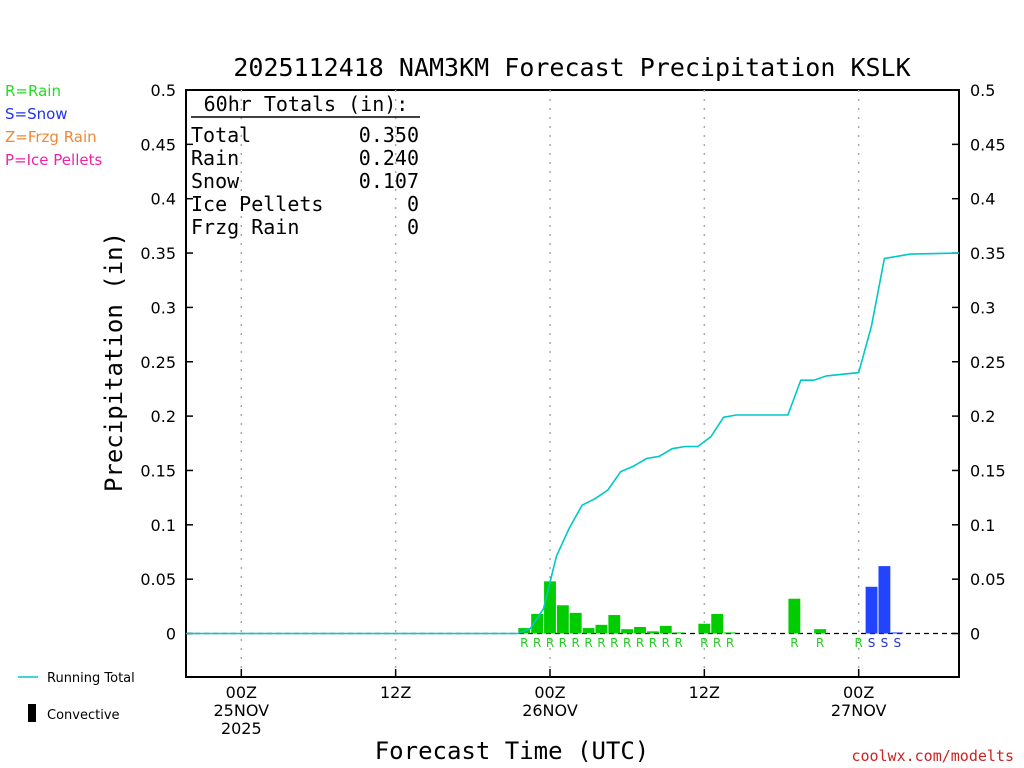 Image resolution: width=1024 pixels, height=768 pixels. What do you see at coordinates (988, 253) in the screenshot?
I see `y-tick-label-right: 0.35` at bounding box center [988, 253].